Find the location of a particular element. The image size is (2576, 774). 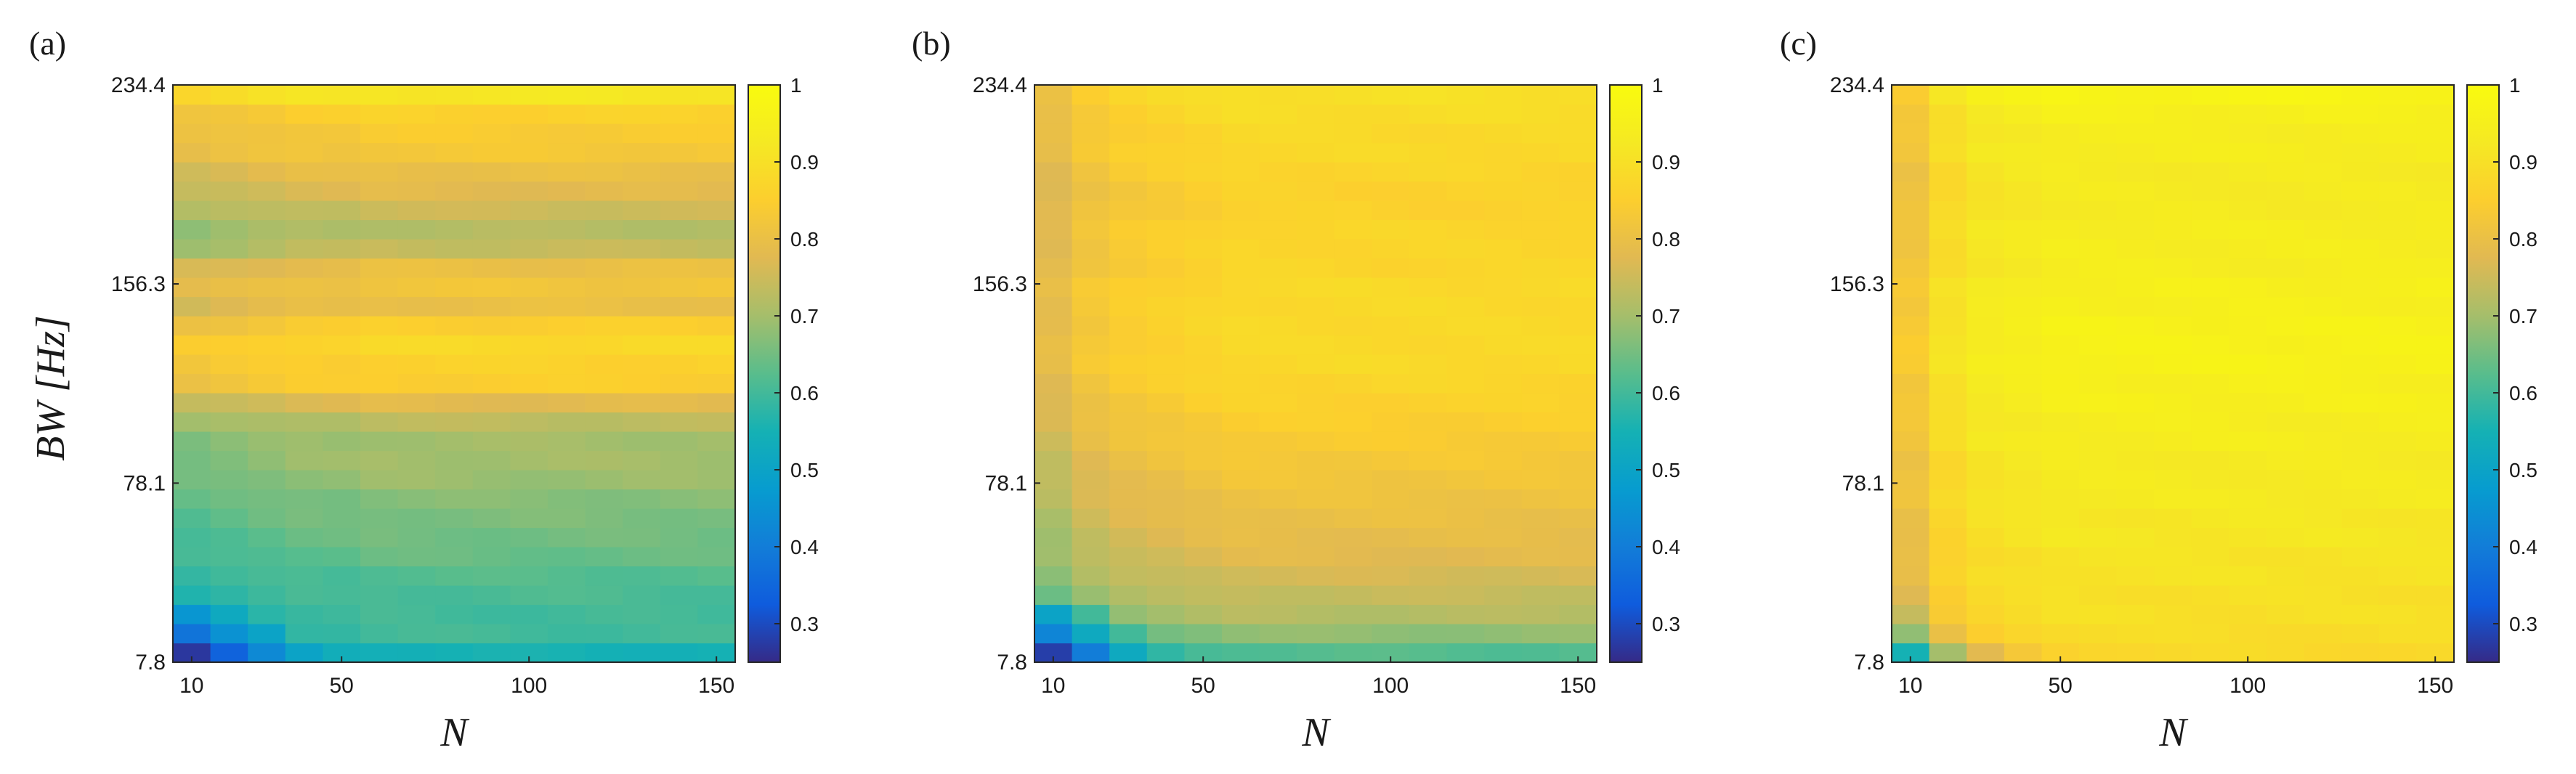

colorbar-tick-label: 0.3 is located at coordinates (1666, 624).